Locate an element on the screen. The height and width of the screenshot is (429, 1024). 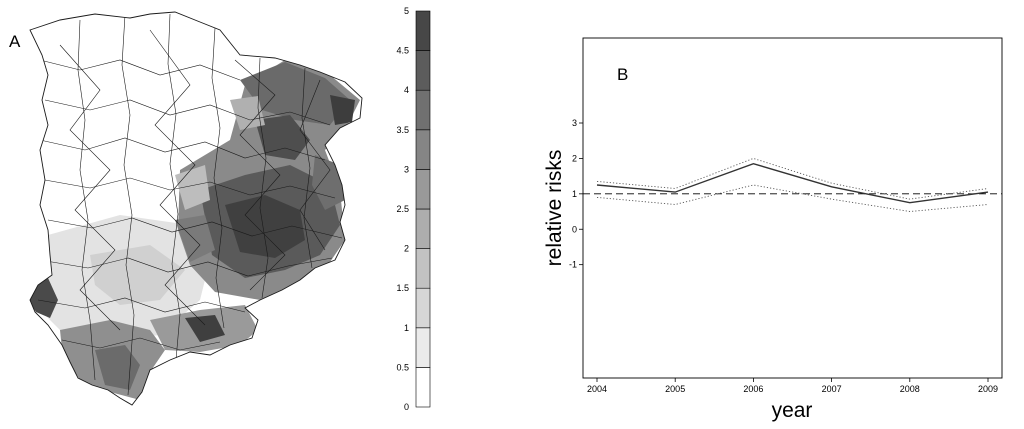
series-line-bound is located at coordinates (792, 198).